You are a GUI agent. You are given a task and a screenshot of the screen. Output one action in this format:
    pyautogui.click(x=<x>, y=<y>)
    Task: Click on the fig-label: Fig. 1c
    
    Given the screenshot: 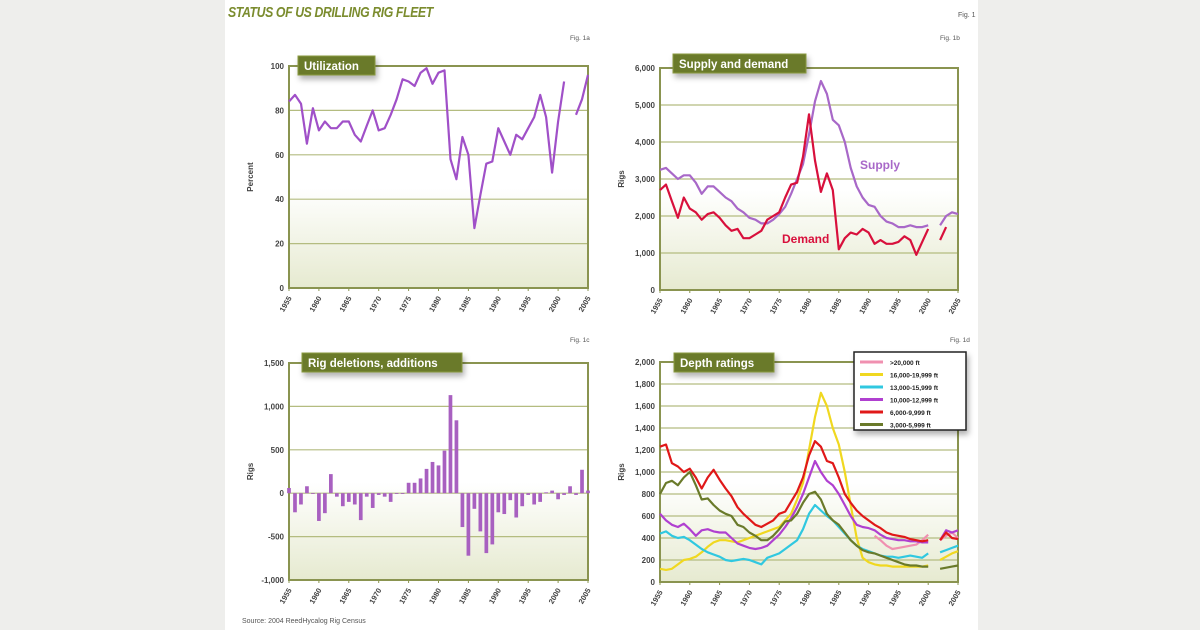 What is the action you would take?
    pyautogui.click(x=580, y=340)
    